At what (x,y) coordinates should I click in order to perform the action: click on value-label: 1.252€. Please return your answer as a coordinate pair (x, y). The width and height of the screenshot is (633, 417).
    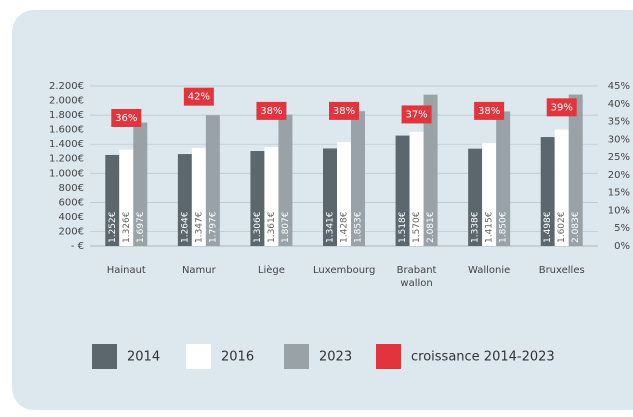
    Looking at the image, I should click on (113, 227).